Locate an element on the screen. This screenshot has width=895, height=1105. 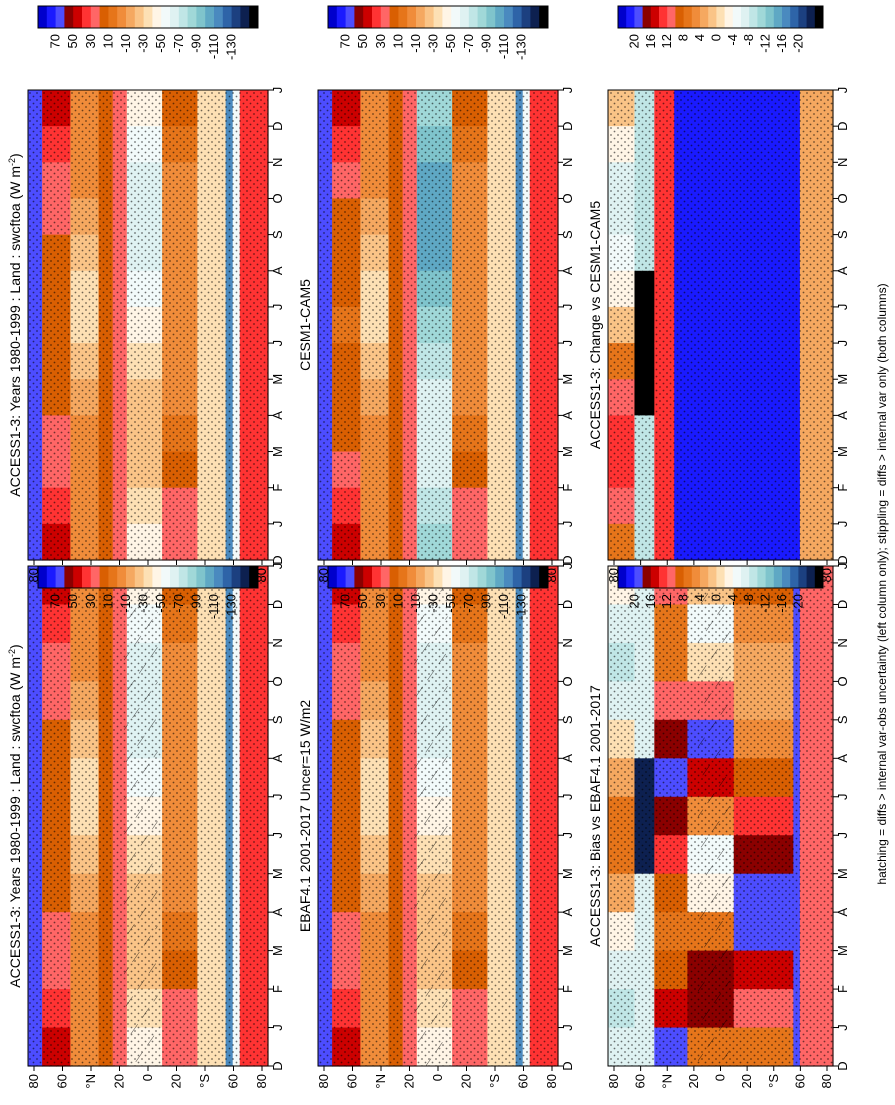
colorbar-access-bias: 20 16 12 8 4 0 -4 -8 -12 -16 -20 is located at coordinates (720, 589).